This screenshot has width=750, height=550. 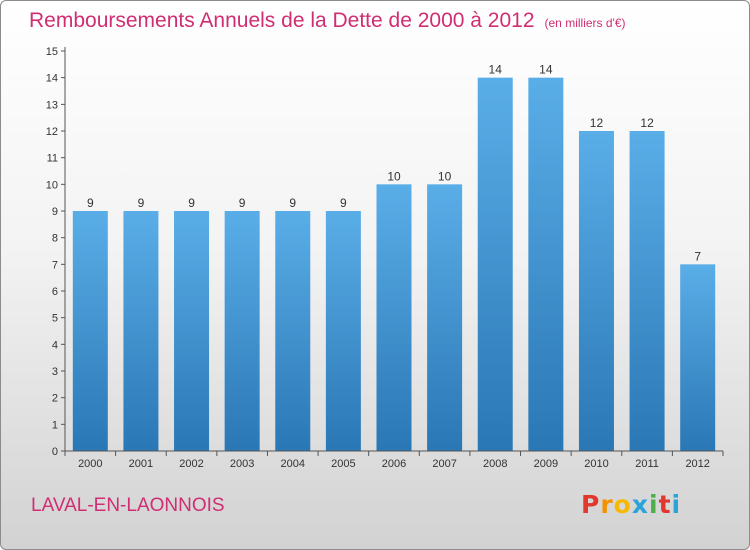 I want to click on logo-letter: o, so click(x=622, y=504).